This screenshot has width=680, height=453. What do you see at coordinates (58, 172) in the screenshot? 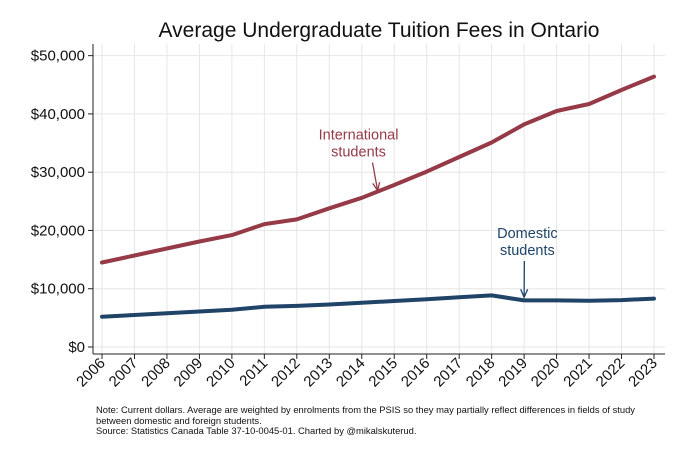
I see `y-tick-label: $30,000` at bounding box center [58, 172].